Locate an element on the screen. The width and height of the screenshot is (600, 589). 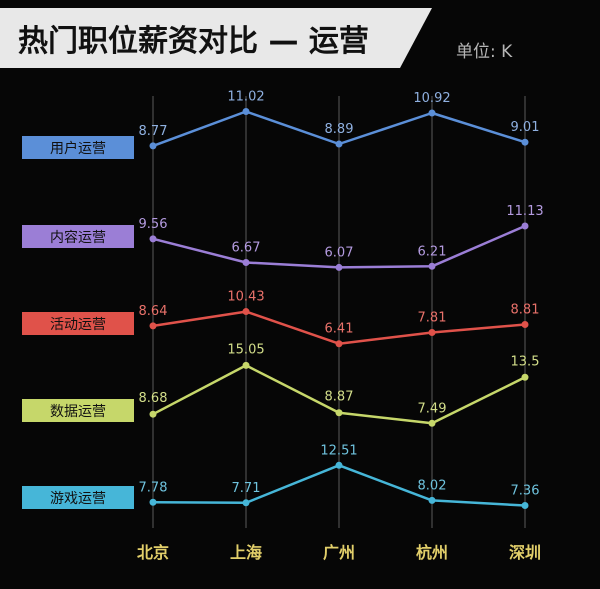
chart-title: 热门职位薪资对比 — 运营 is located at coordinates (193, 41).